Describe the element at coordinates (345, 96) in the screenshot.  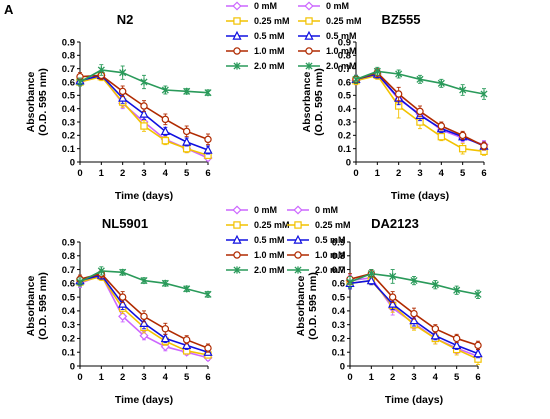
I see `y-tick-label: 0.5` at that location.